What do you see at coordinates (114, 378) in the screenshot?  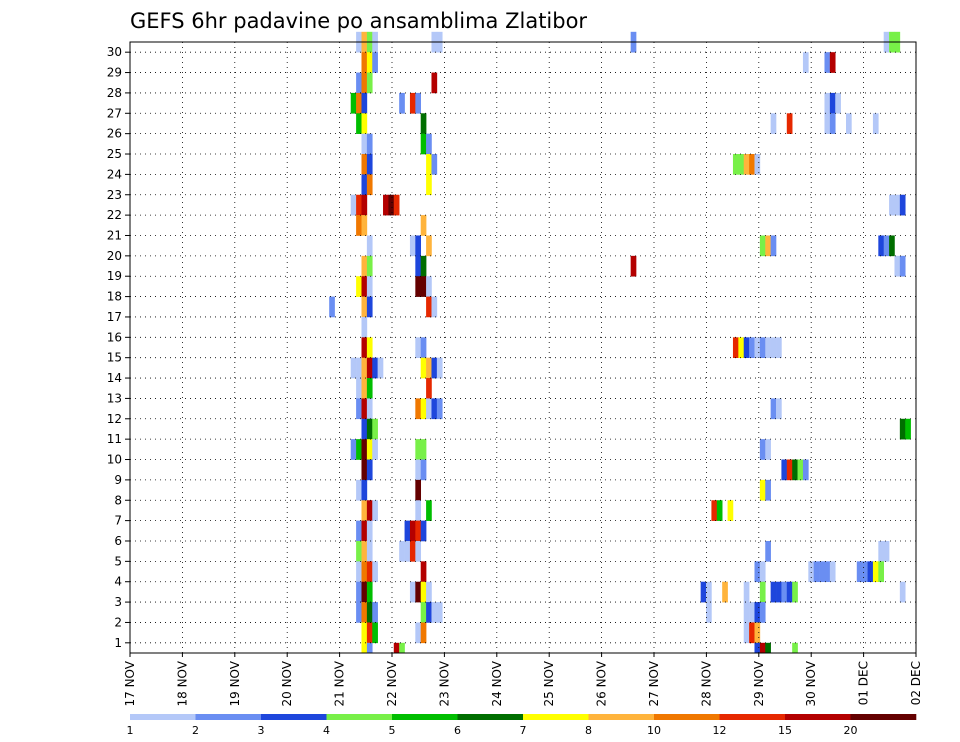 I see `y-tick-label: 14` at bounding box center [114, 378].